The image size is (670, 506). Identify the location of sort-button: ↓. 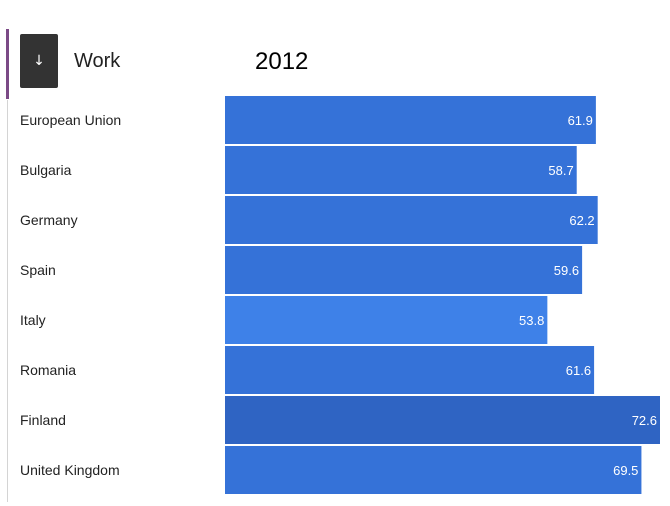
(39, 61).